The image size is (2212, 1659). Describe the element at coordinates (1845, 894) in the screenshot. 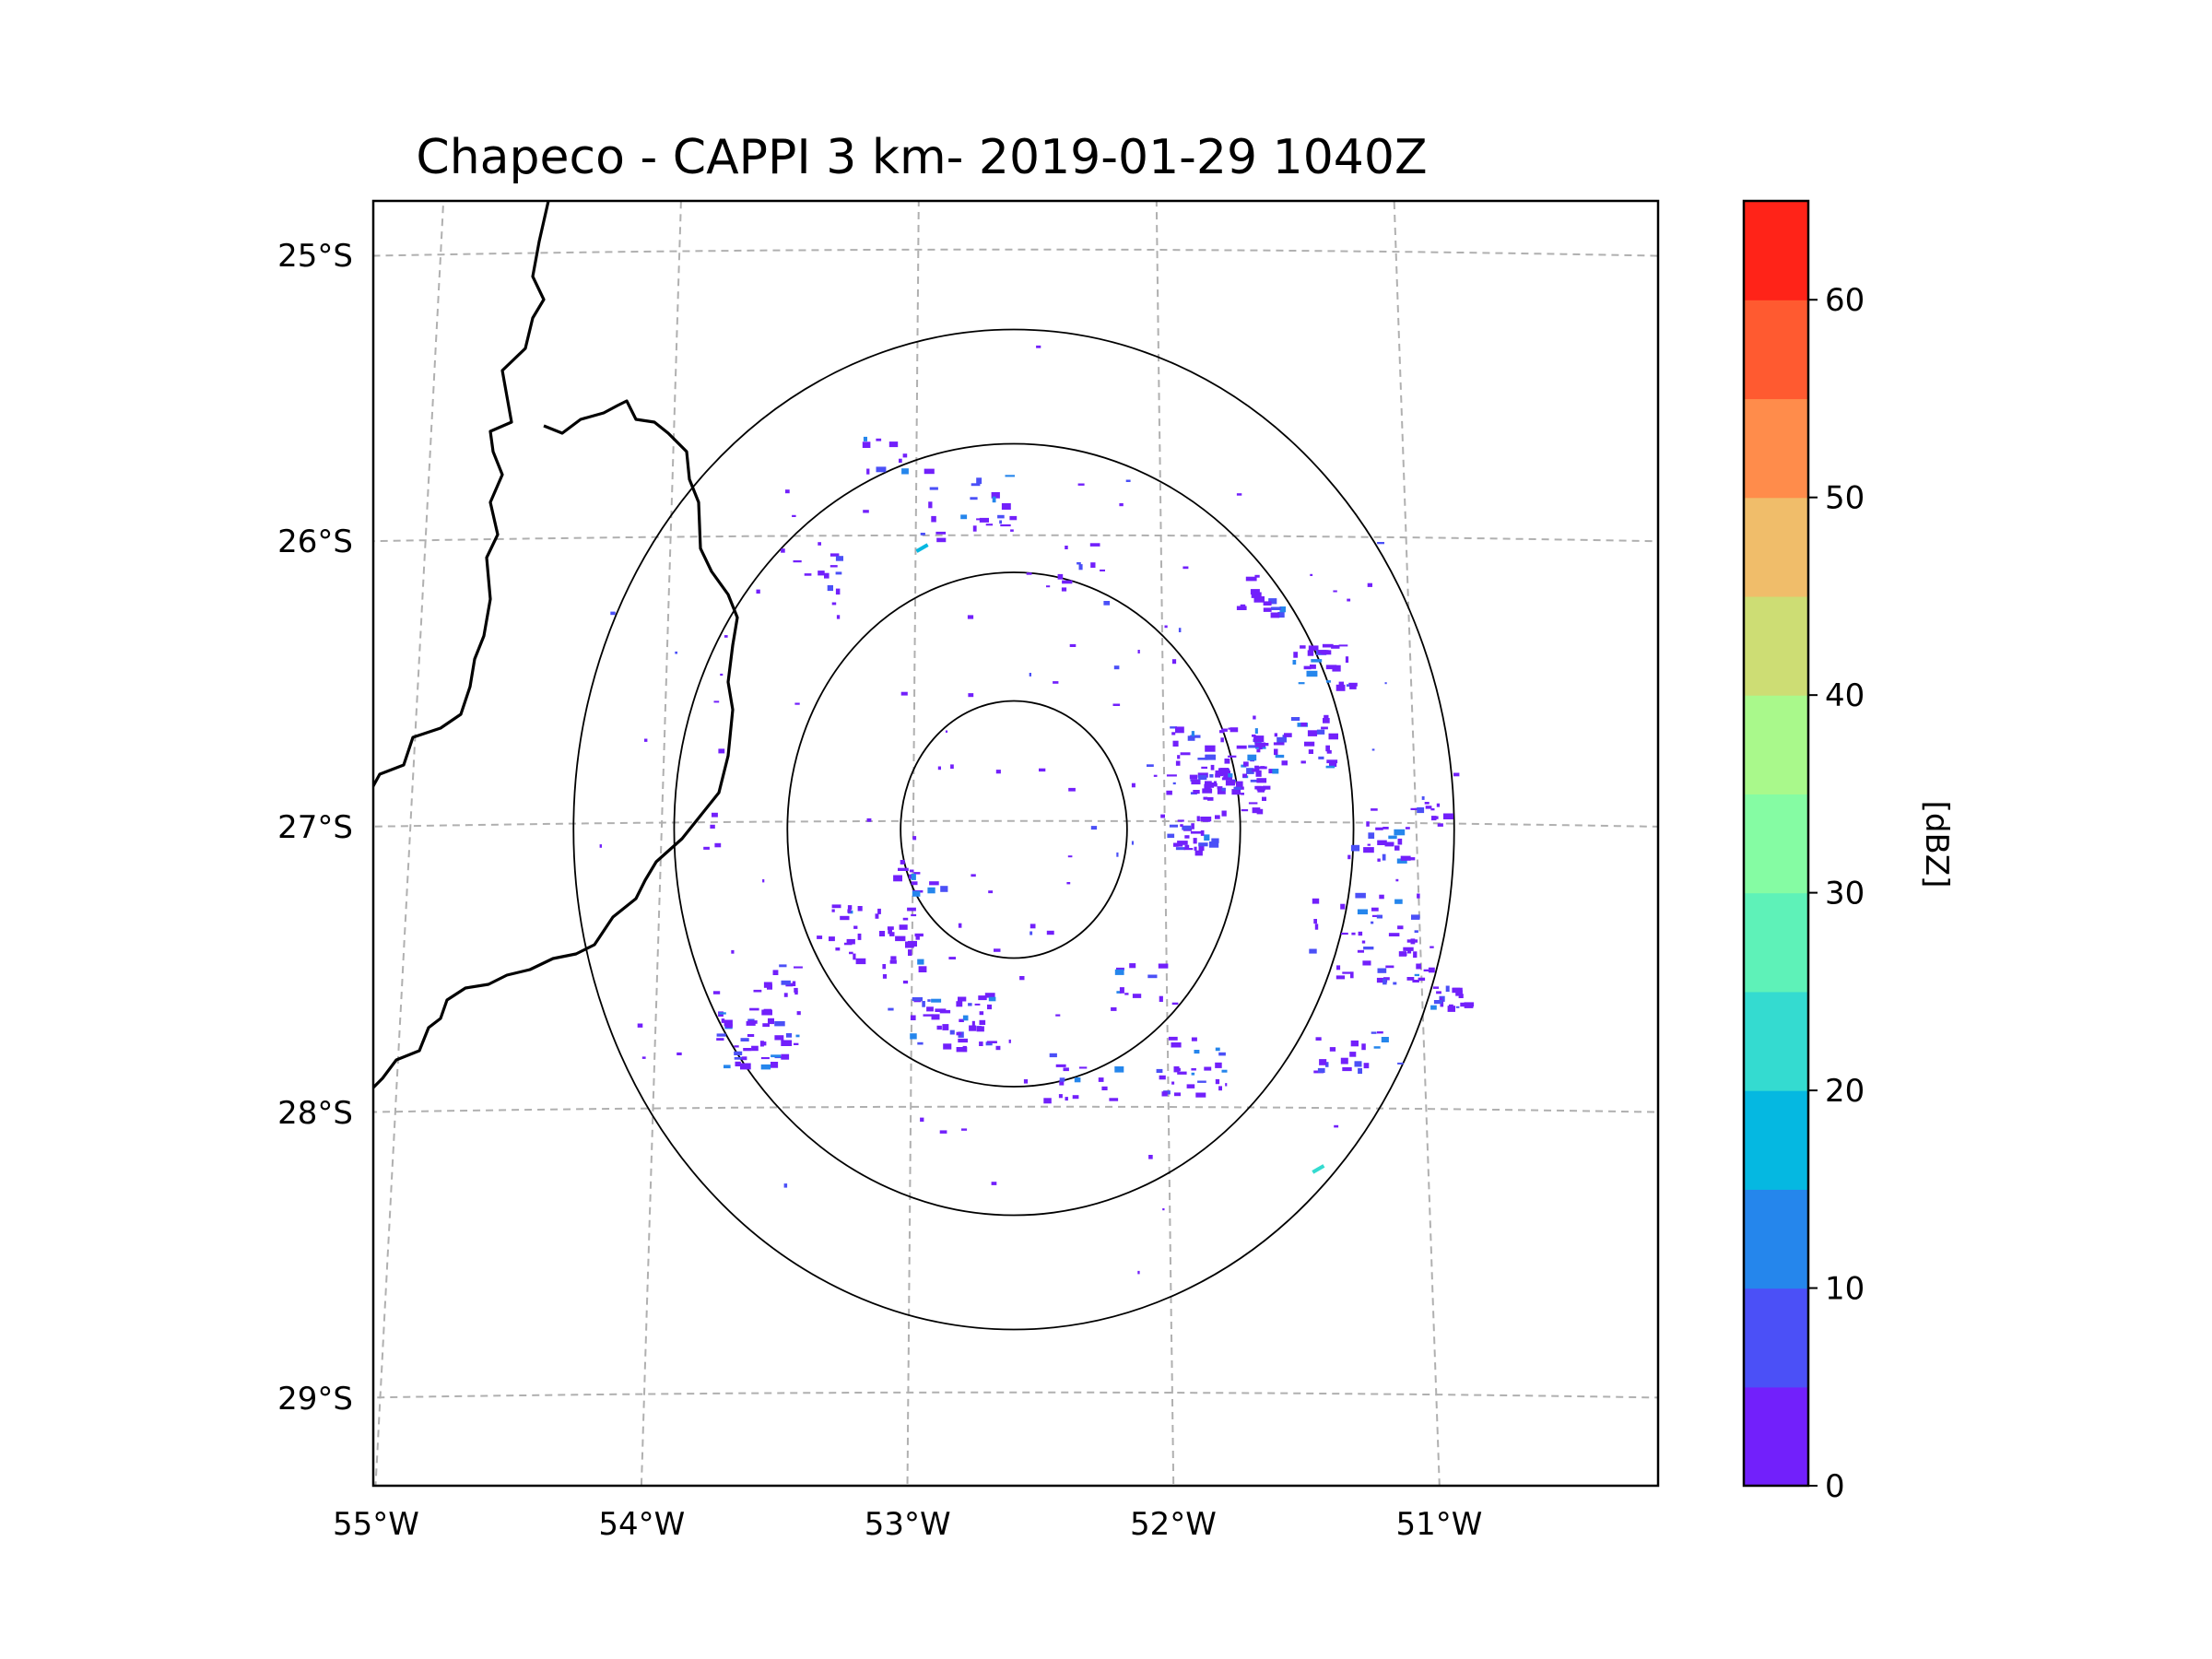

I see `colorbar-tick-label: 30` at that location.